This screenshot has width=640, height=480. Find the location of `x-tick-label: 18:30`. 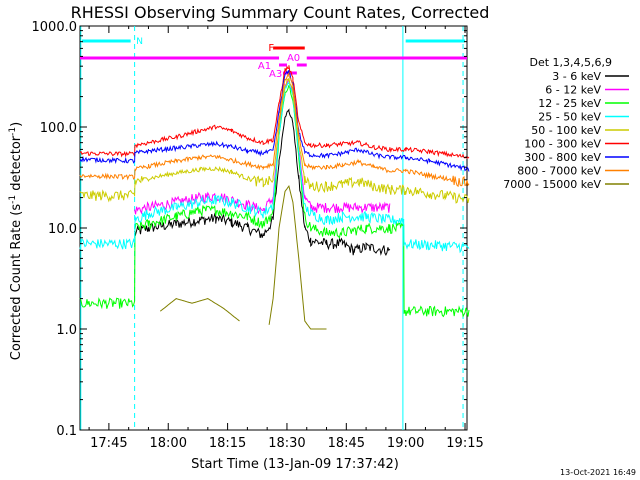

x-tick-label: 18:30 is located at coordinates (286, 443).